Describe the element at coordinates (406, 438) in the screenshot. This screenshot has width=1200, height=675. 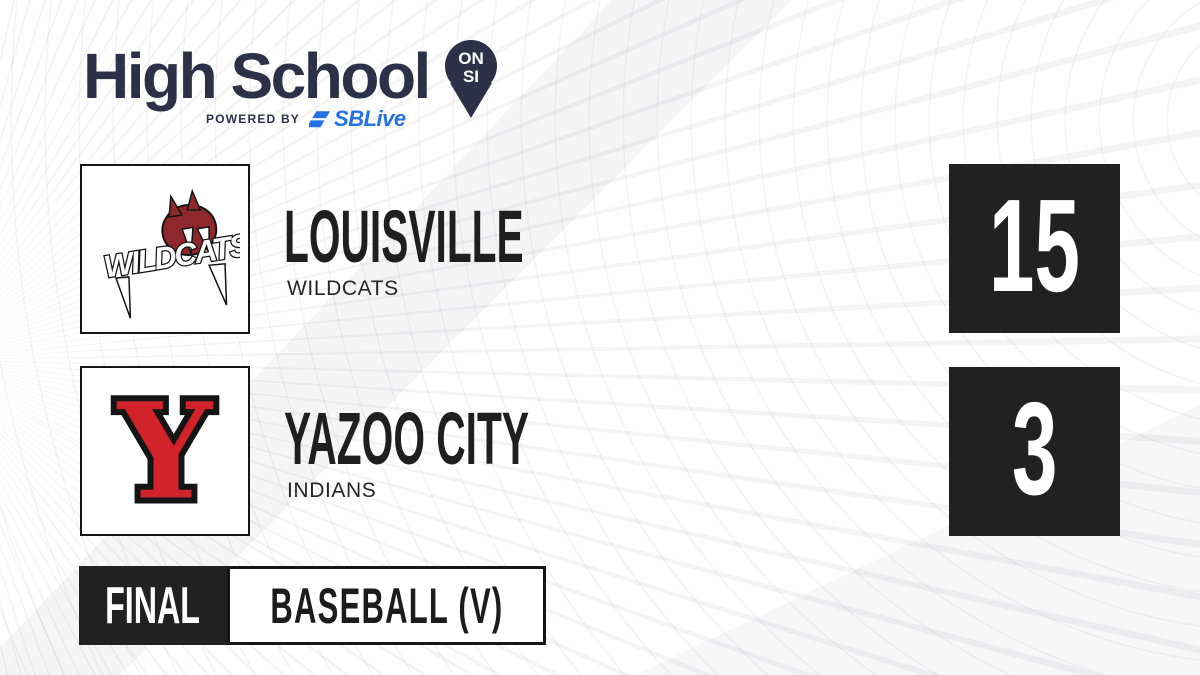
I see `team-name-yazoo-city: YAZOO CITY` at that location.